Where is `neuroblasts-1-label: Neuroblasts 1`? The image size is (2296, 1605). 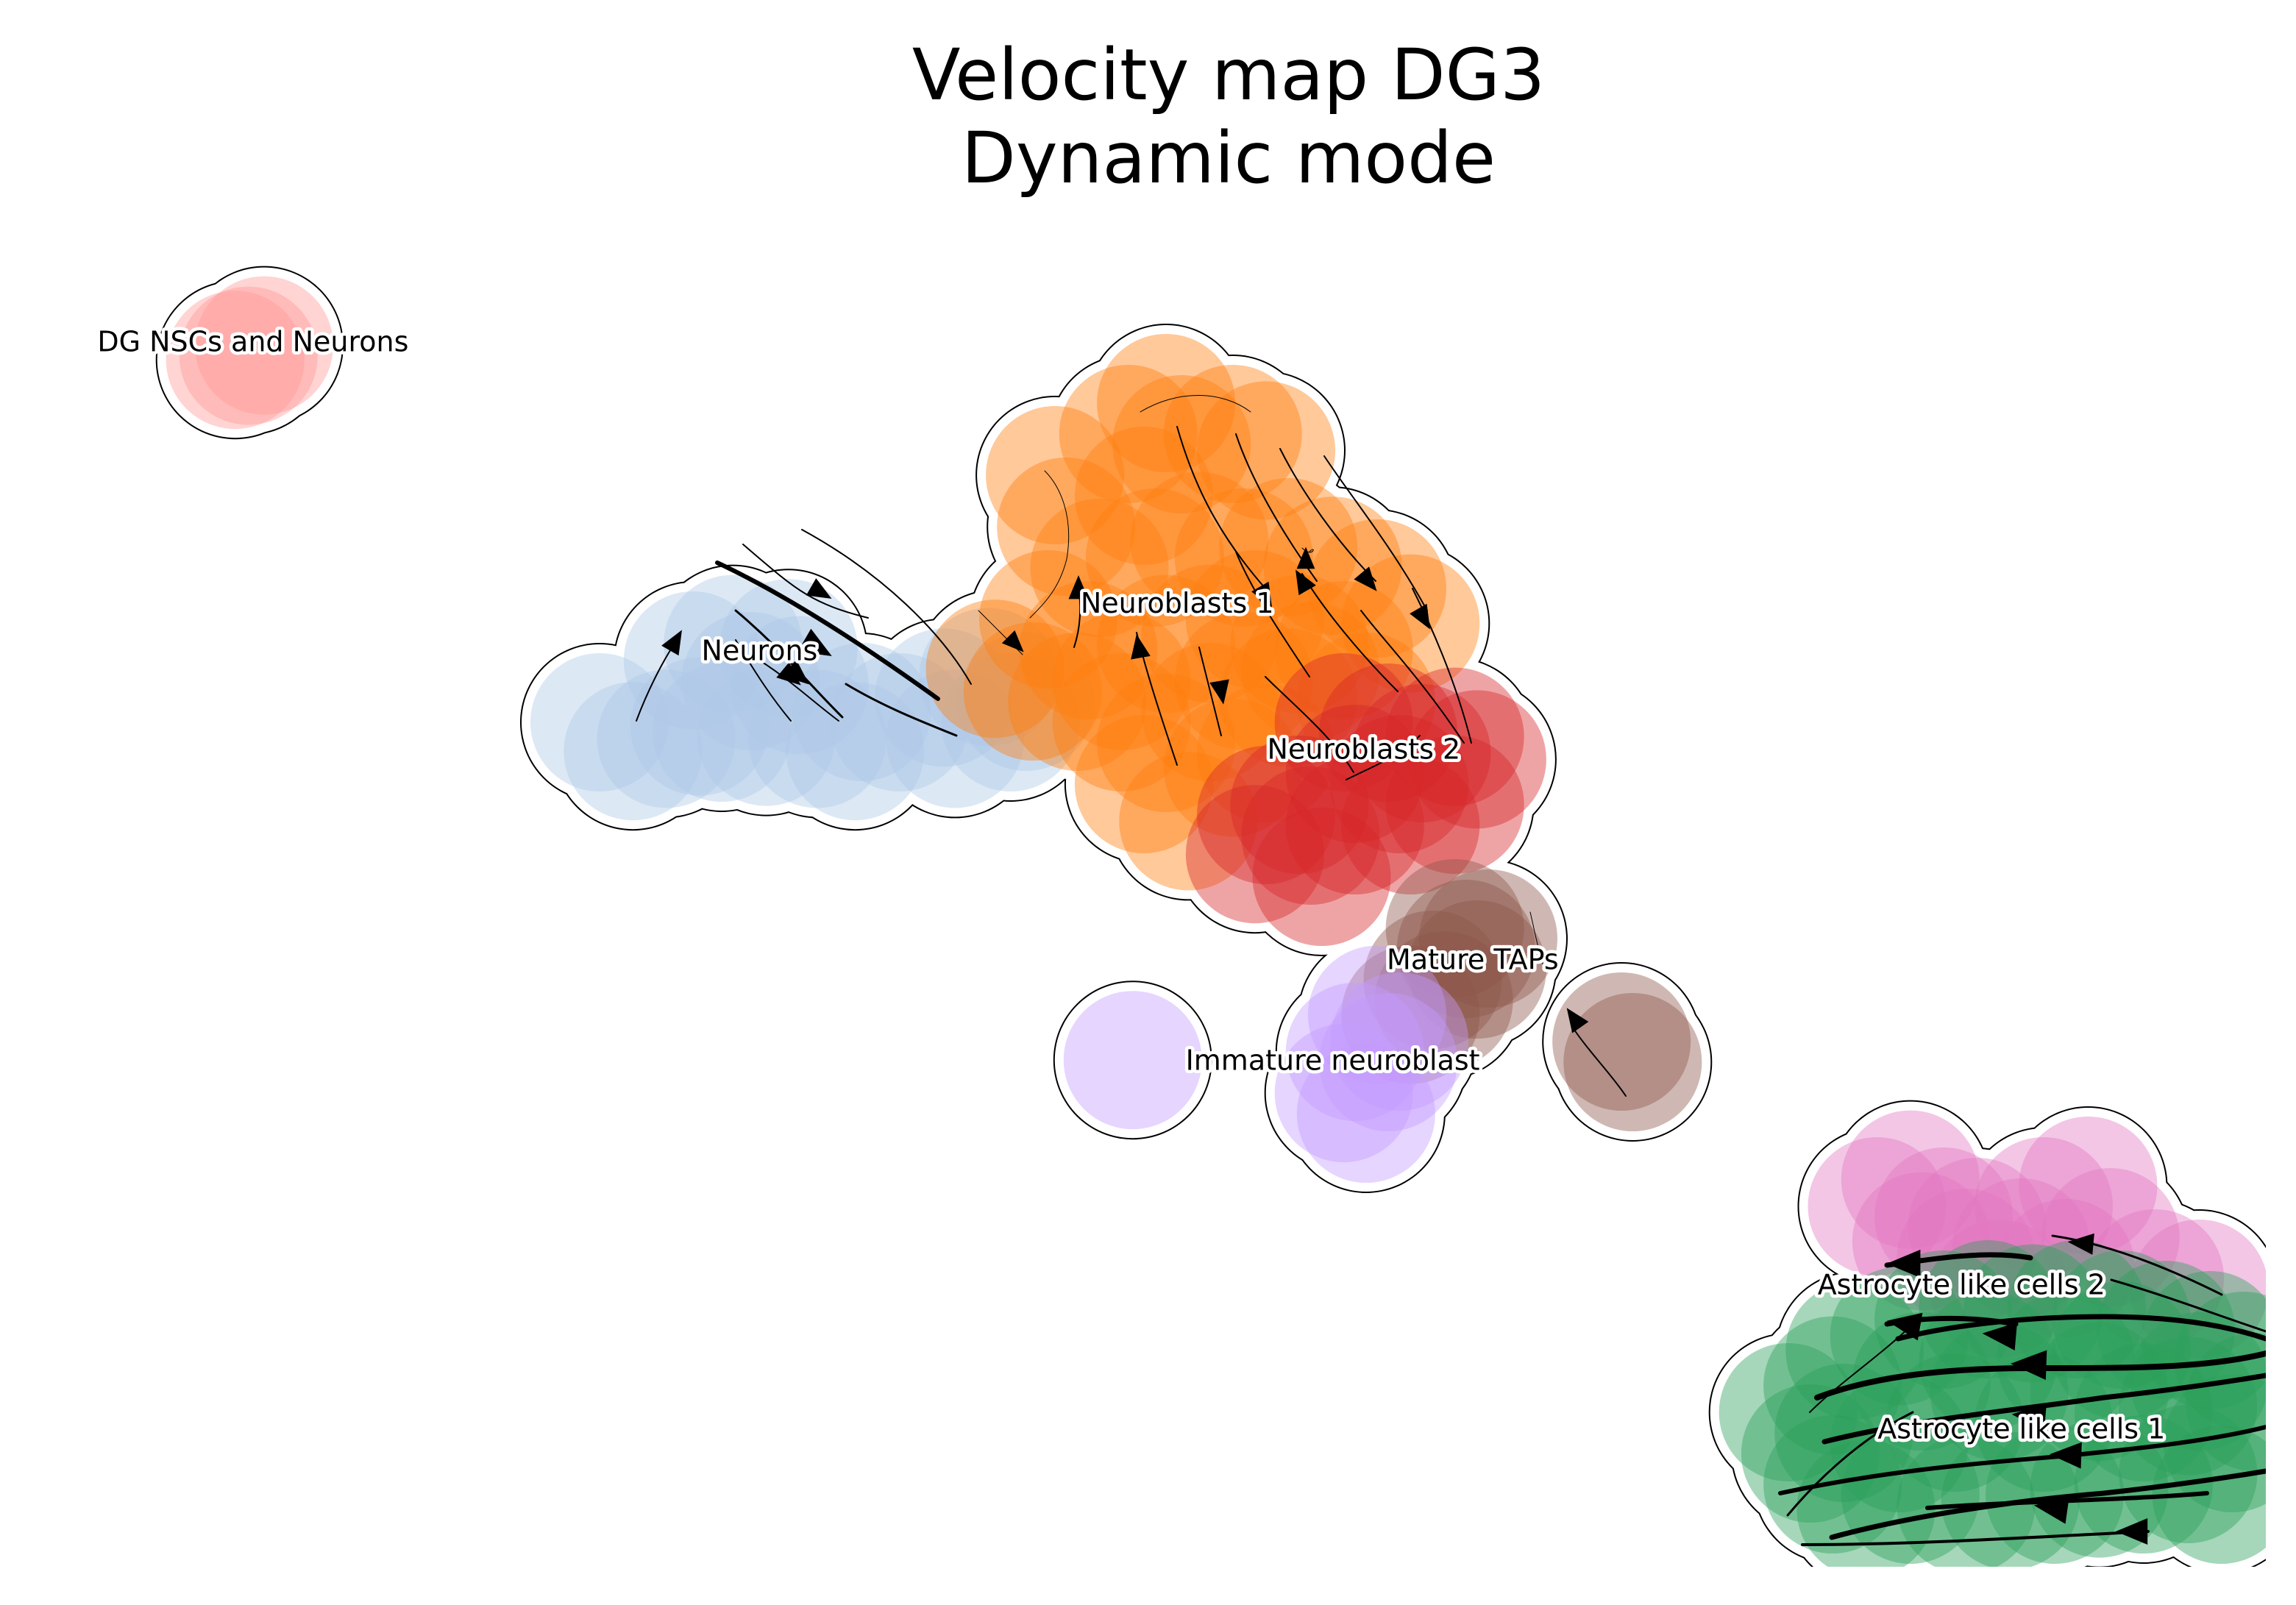
neuroblasts-1-label: Neuroblasts 1 is located at coordinates (1177, 603).